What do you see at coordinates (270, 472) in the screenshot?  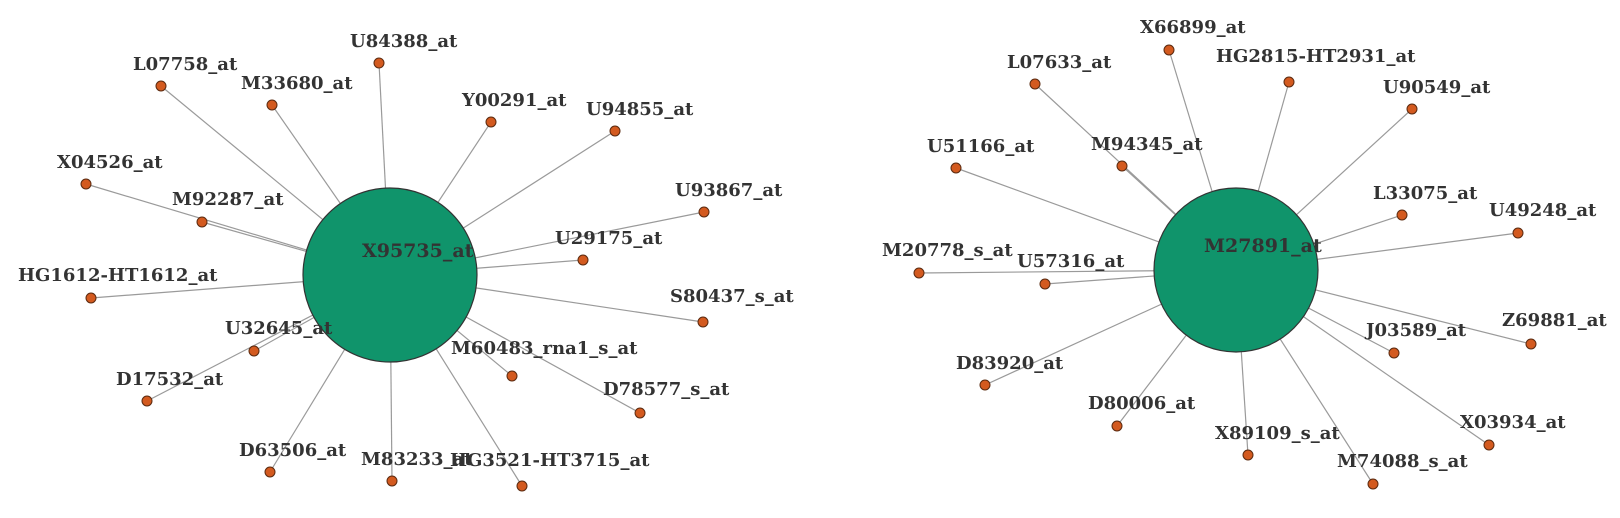 I see `node-d63506-at` at bounding box center [270, 472].